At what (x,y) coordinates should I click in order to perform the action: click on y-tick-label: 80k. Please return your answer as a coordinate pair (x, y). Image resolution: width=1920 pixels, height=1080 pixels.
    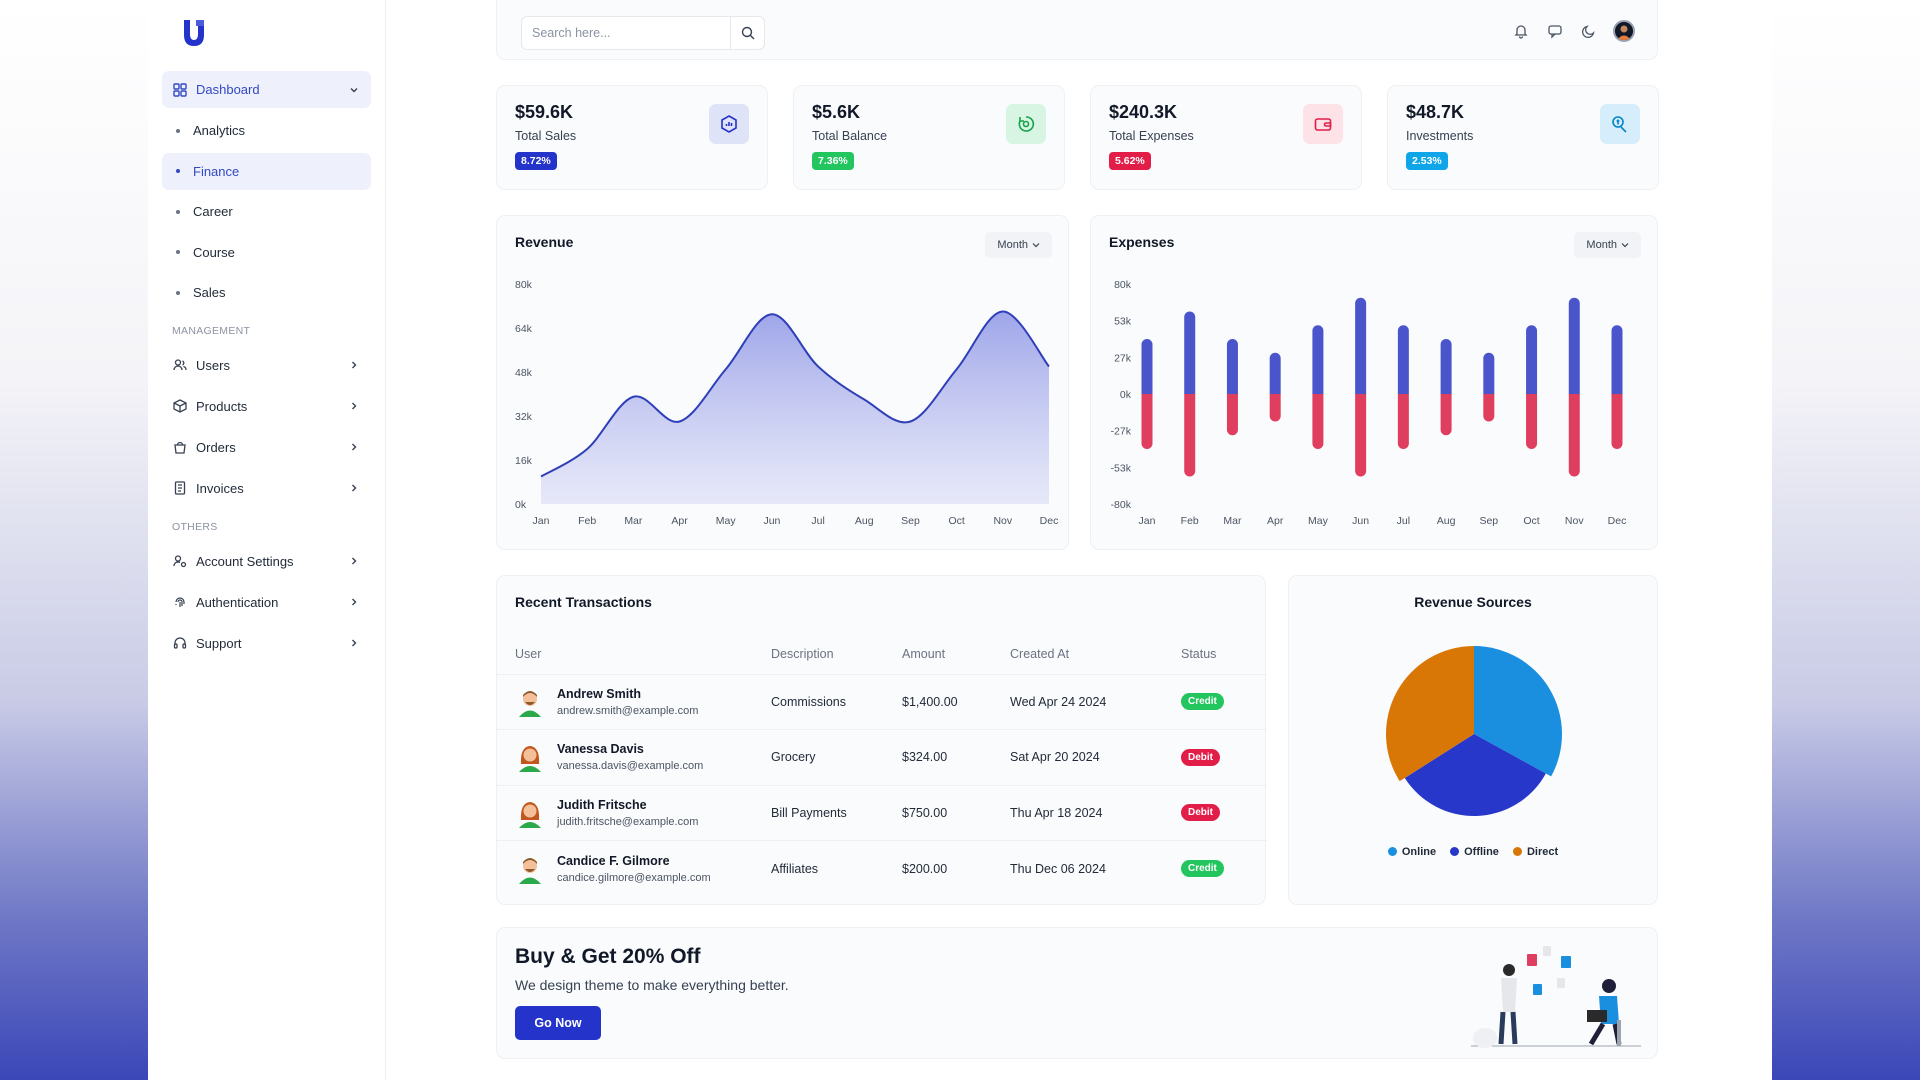
    Looking at the image, I should click on (524, 285).